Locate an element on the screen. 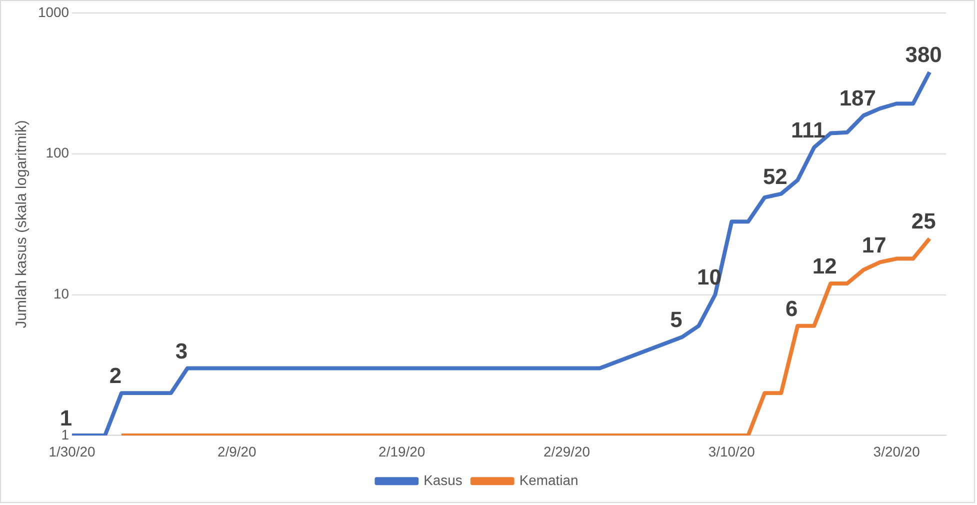 This screenshot has height=505, width=977. y-tick-label: 1 is located at coordinates (65, 434).